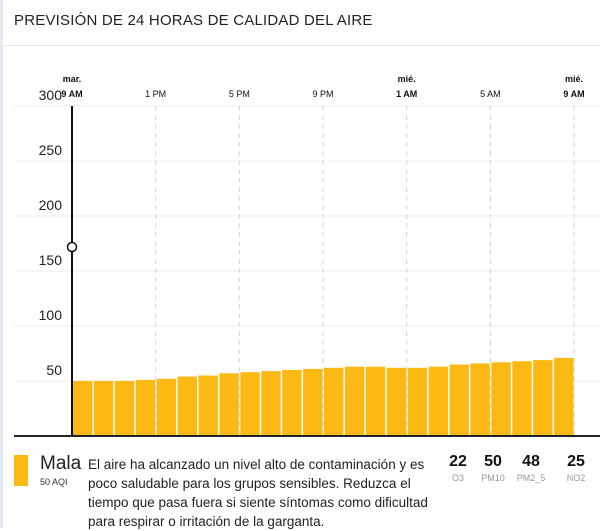 This screenshot has width=600, height=531. I want to click on scrubber-handle, so click(72, 247).